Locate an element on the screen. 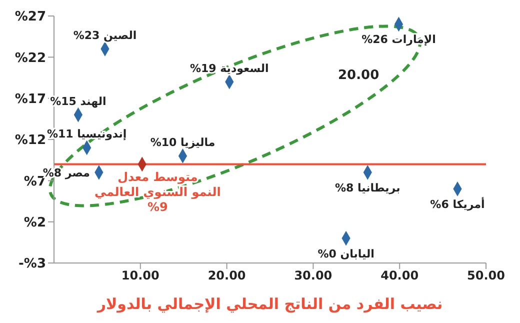 This screenshot has height=323, width=520. data-label: %6 أمريكا is located at coordinates (457, 203).